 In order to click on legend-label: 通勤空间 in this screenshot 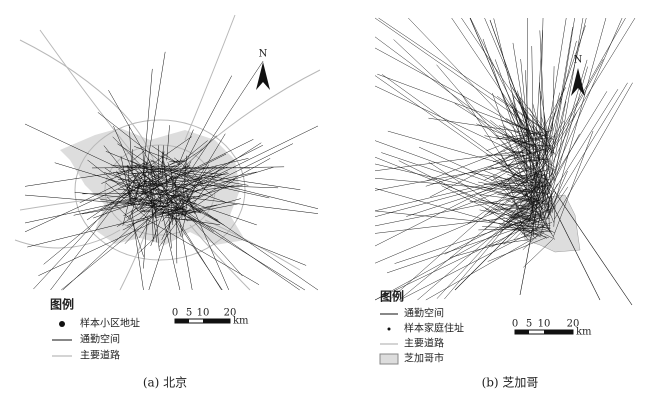, I will do `click(424, 313)`.